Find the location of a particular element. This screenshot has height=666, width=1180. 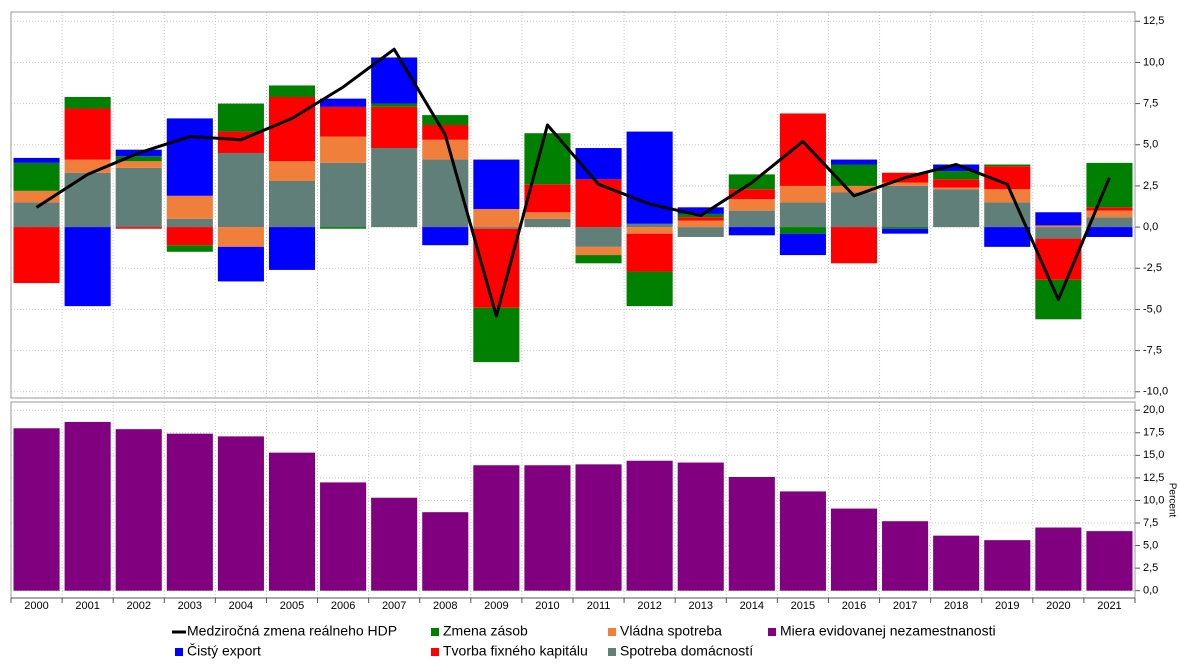

x-tick-label: 2005 is located at coordinates (292, 606).